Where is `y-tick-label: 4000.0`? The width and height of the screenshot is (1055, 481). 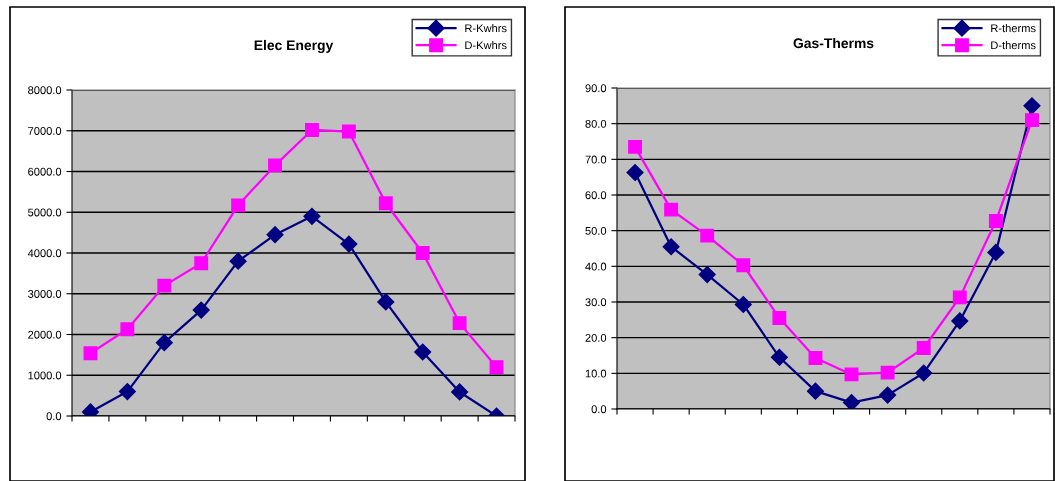
y-tick-label: 4000.0 is located at coordinates (44, 253).